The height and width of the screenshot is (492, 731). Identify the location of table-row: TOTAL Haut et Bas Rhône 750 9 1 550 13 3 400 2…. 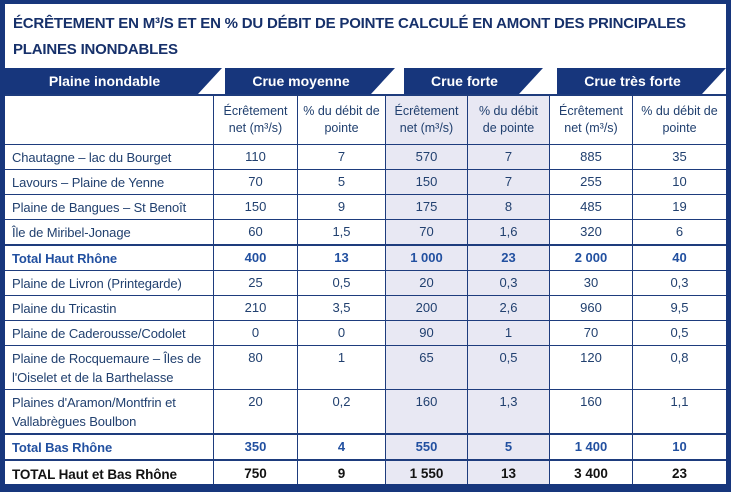
(365, 471).